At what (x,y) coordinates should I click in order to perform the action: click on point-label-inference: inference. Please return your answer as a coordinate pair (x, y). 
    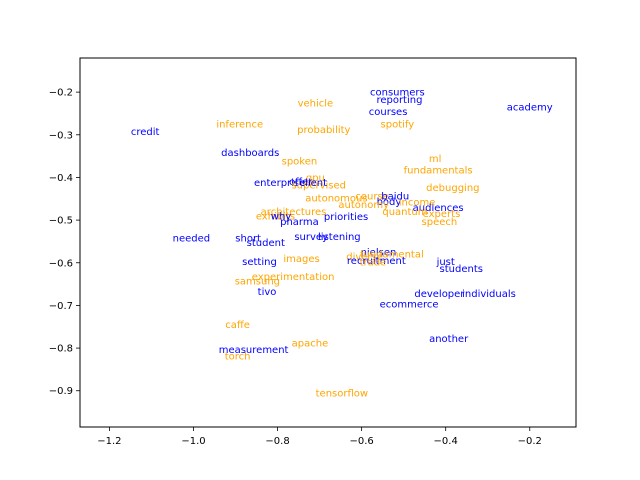
    Looking at the image, I should click on (239, 125).